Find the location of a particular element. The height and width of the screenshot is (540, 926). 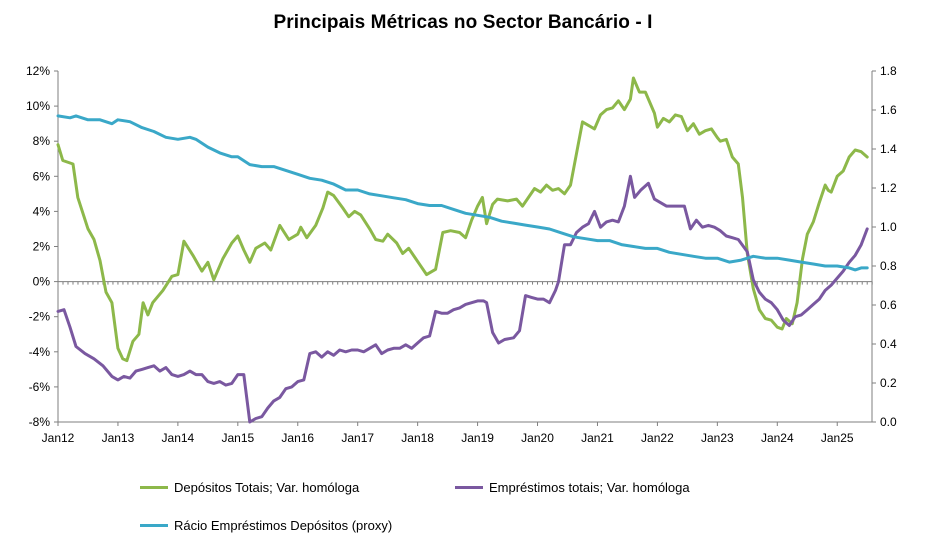

y-left-tick-label: 4% is located at coordinates (42, 211).